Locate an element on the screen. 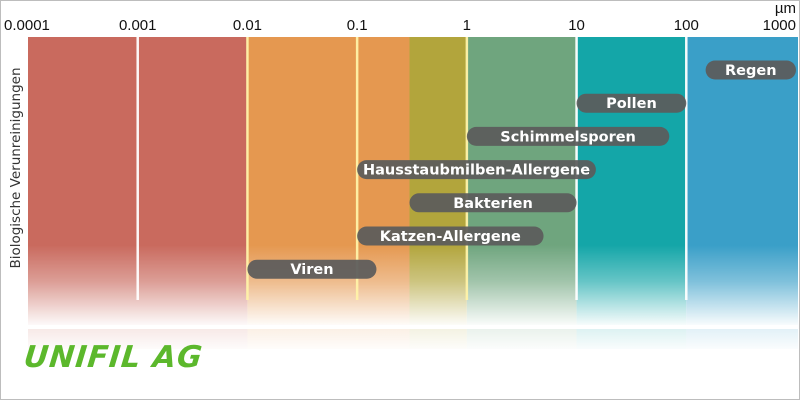  x-tick-label-0.0001: 0.0001 is located at coordinates (27, 25).